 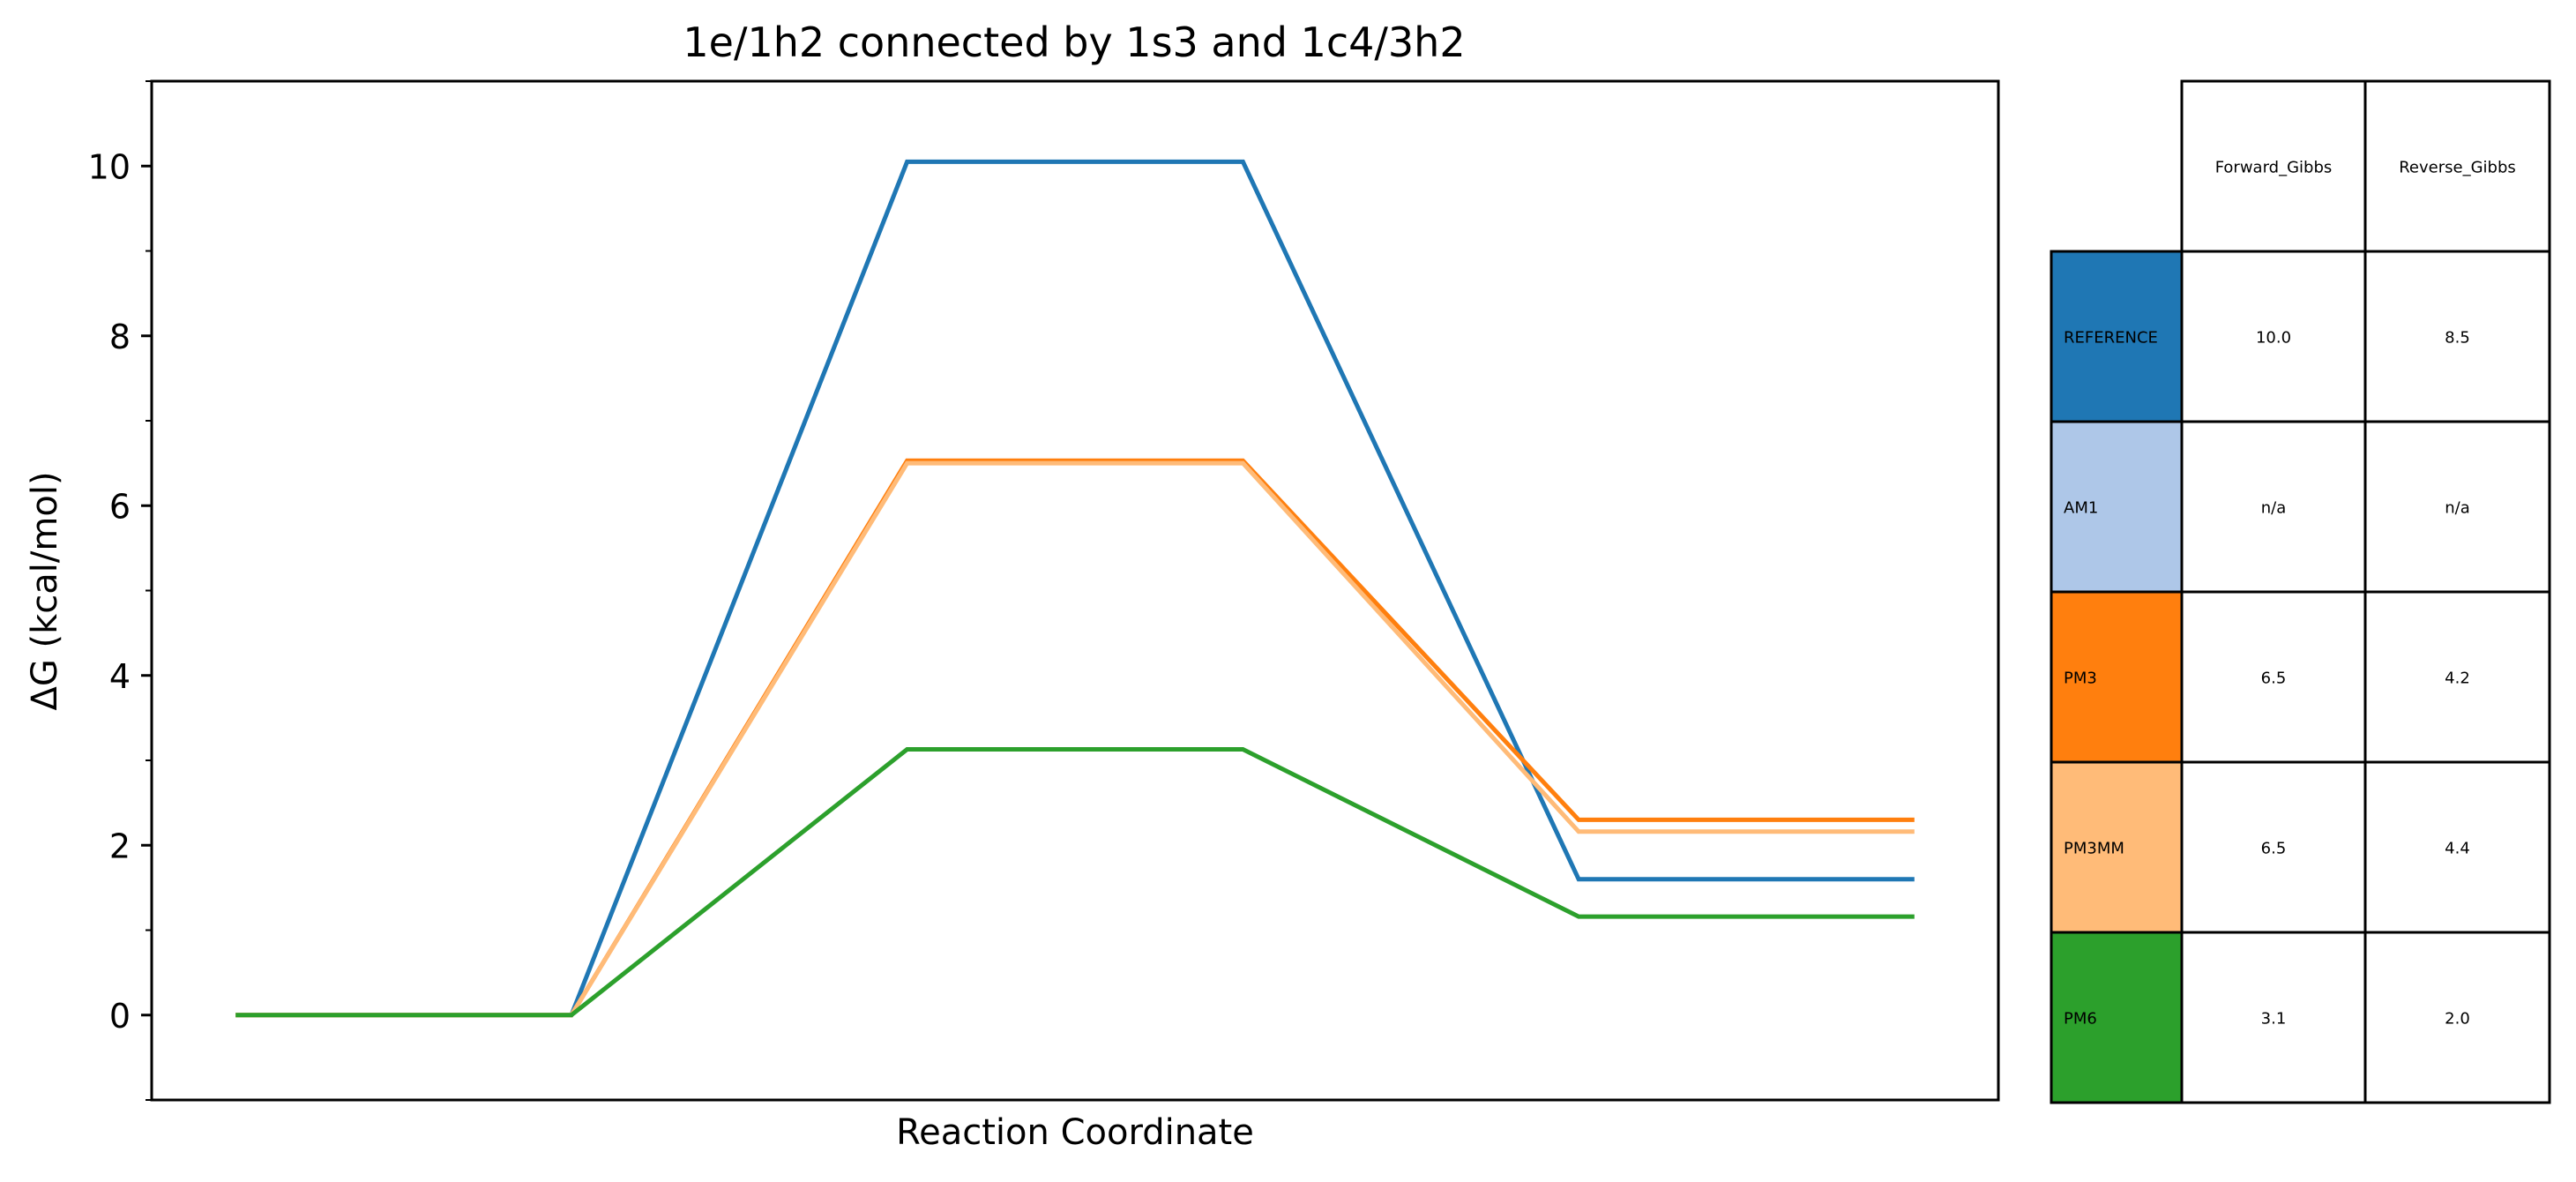 I want to click on table-cell-value: 2.0, so click(x=2457, y=1019).